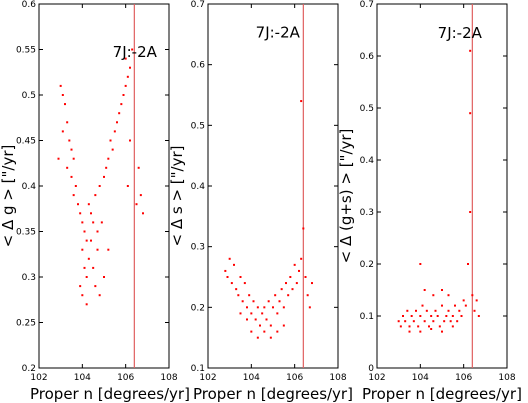  Describe the element at coordinates (8, 196) in the screenshot. I see `y-axis-label: < Δ g > ["/yr]` at that location.